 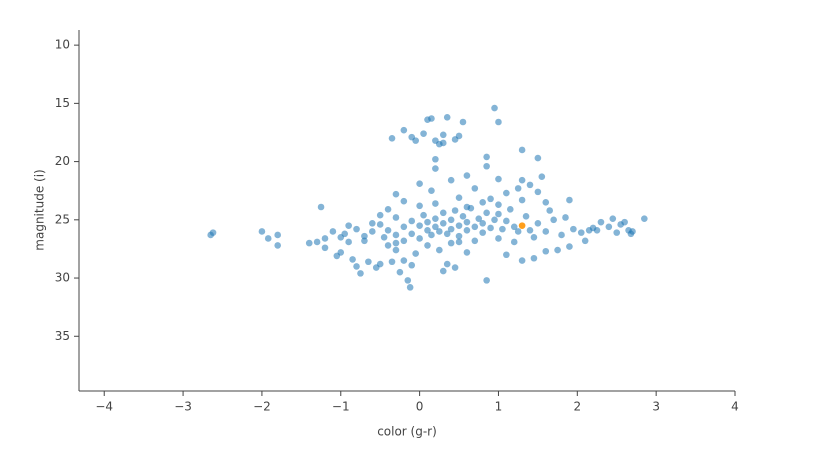 I want to click on y-tick-label: 10, so click(x=62, y=45).